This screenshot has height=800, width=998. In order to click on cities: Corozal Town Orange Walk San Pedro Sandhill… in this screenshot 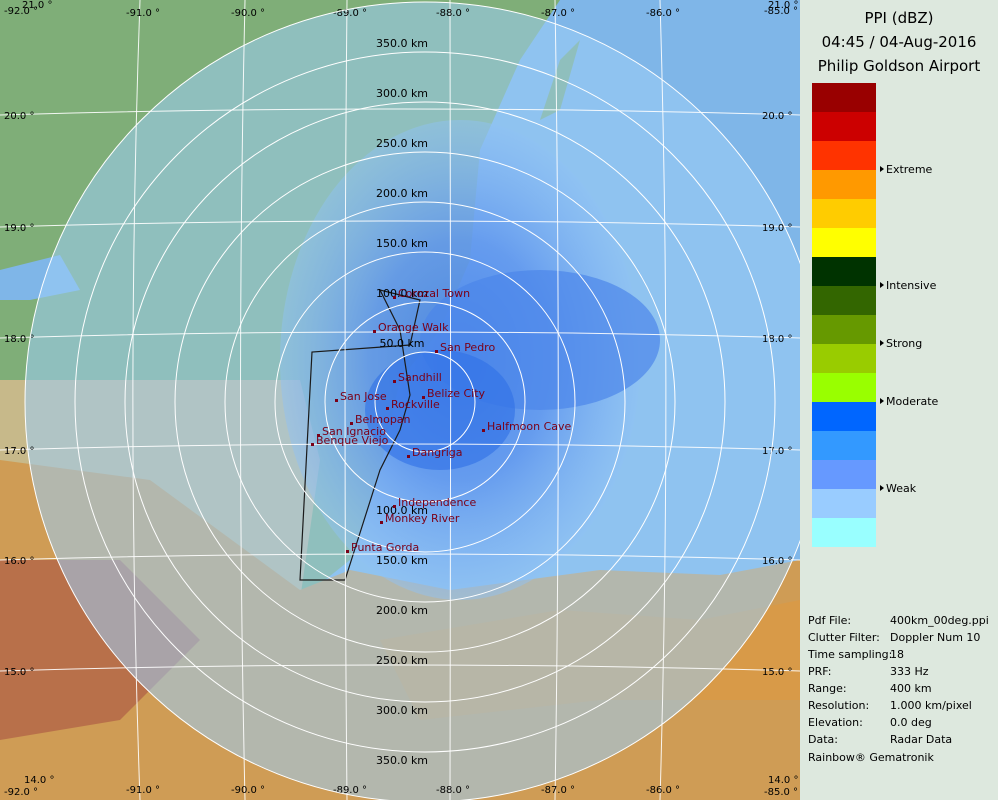, I will do `click(441, 420)`.